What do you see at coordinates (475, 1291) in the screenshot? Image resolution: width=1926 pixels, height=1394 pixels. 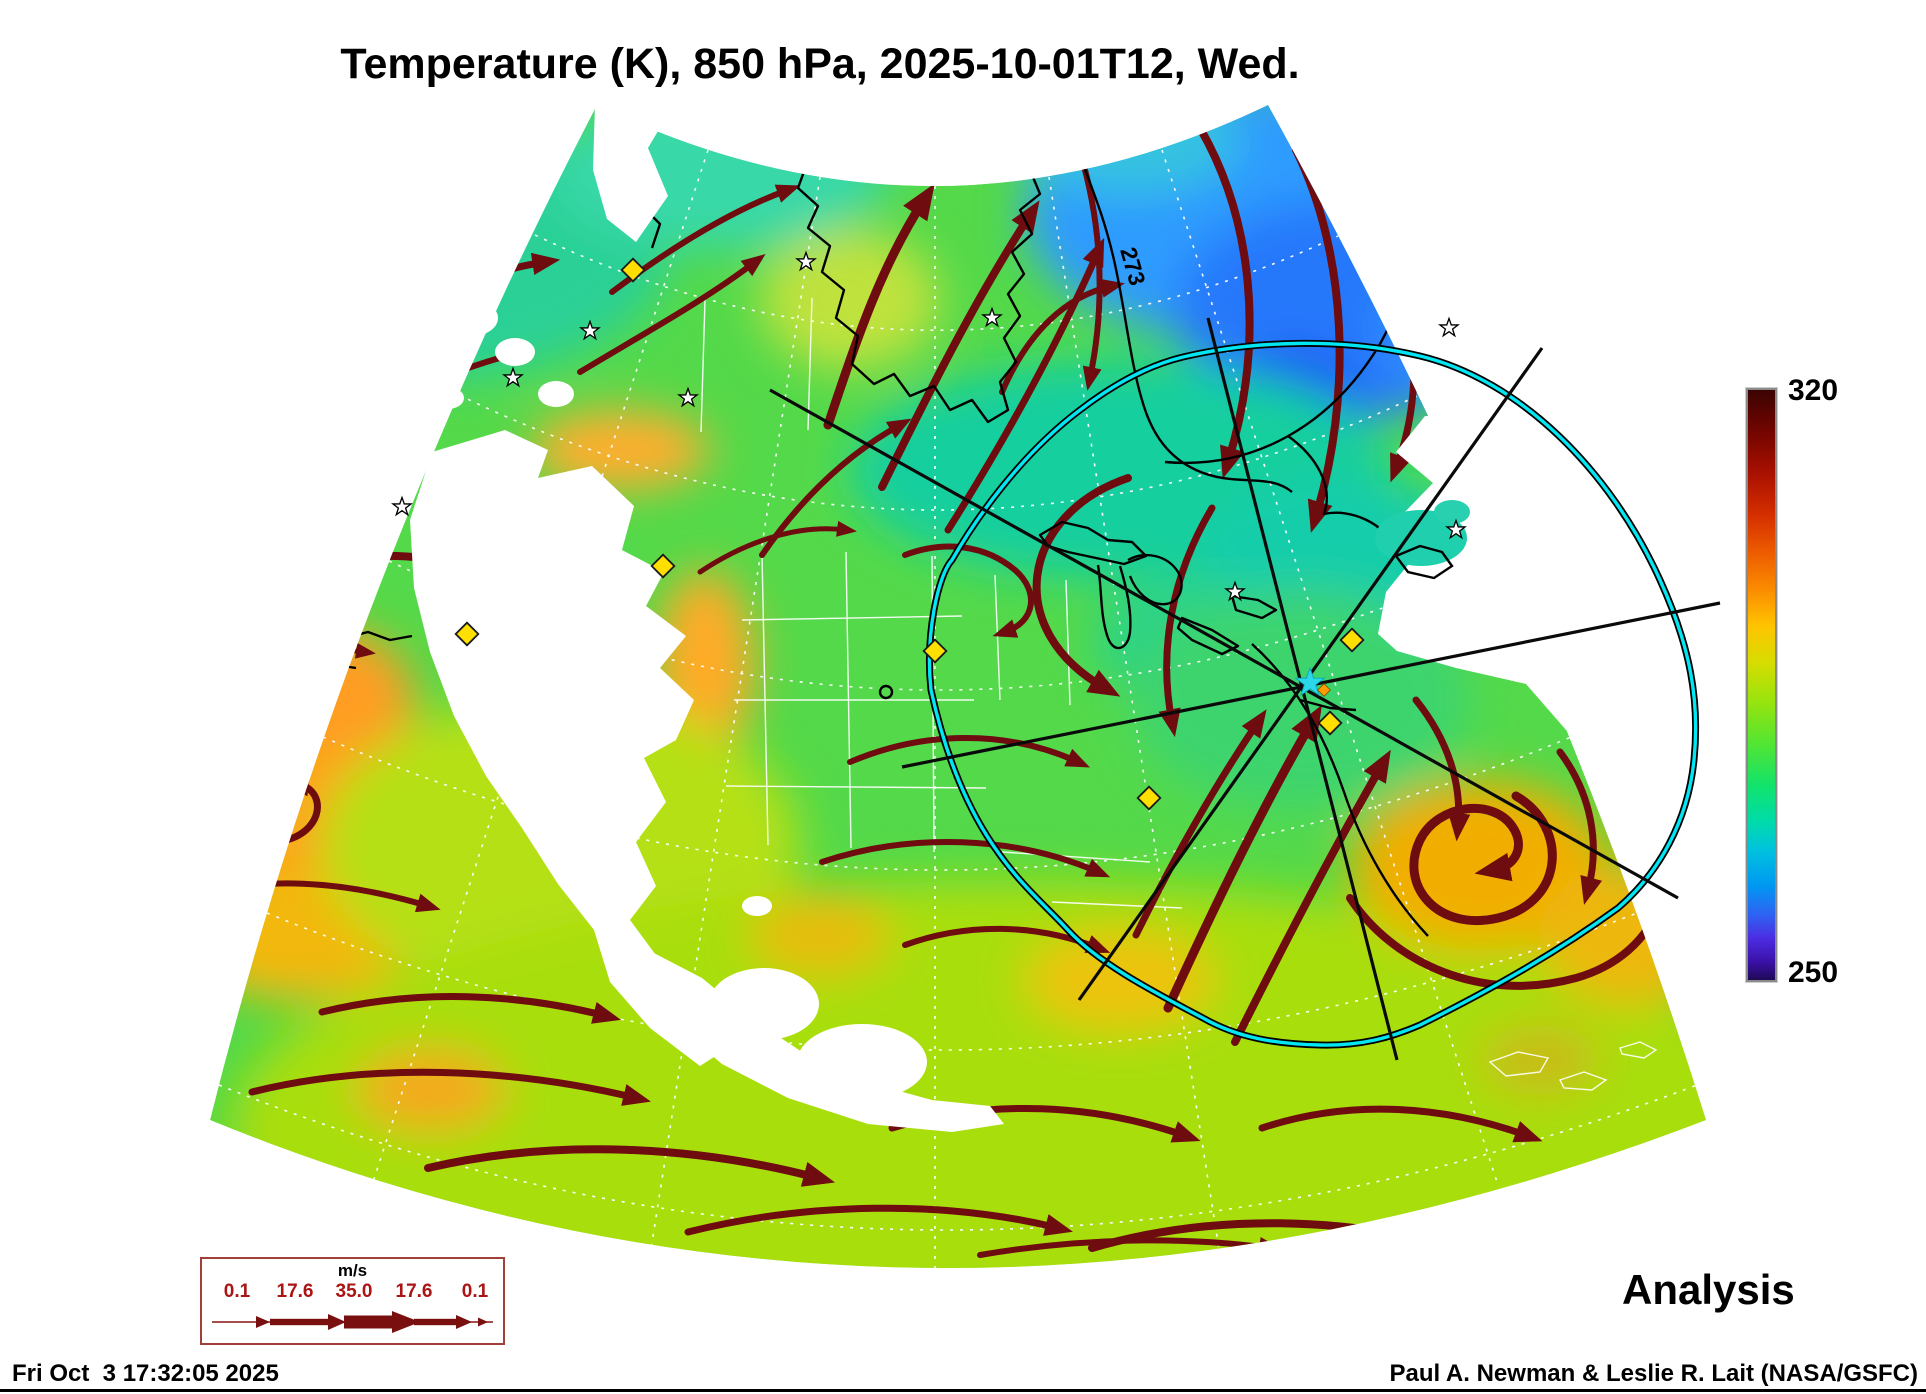 I see `wind-value-4: 0.1` at bounding box center [475, 1291].